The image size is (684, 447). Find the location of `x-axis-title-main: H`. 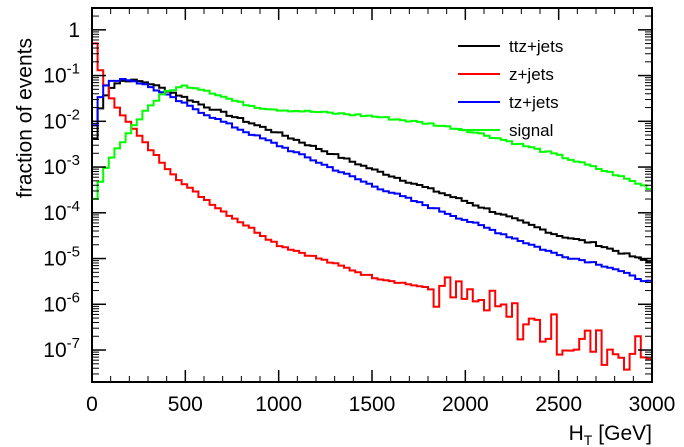

x-axis-title-main: H is located at coordinates (576, 433).